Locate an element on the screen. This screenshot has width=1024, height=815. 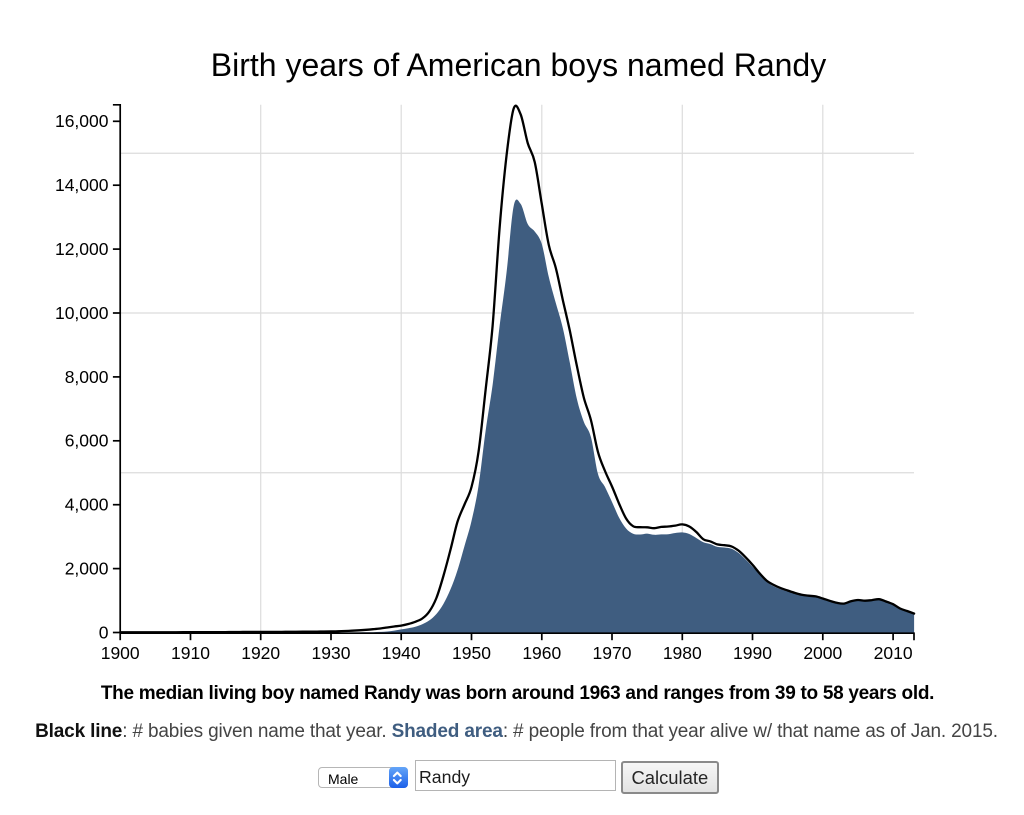
svg-text: 10,000 is located at coordinates (82, 313).